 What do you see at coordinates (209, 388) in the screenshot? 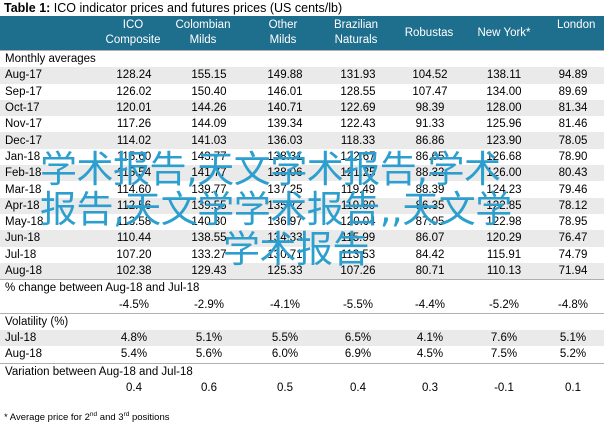
I see `table-cell: 0.6` at bounding box center [209, 388].